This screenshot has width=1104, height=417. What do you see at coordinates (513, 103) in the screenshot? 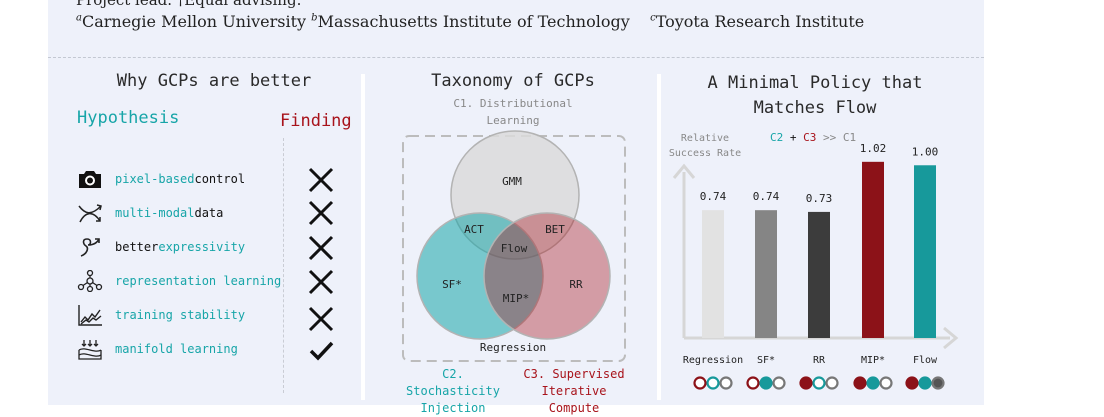
I see `c1-label-line1: C1. Distributional` at bounding box center [513, 103].